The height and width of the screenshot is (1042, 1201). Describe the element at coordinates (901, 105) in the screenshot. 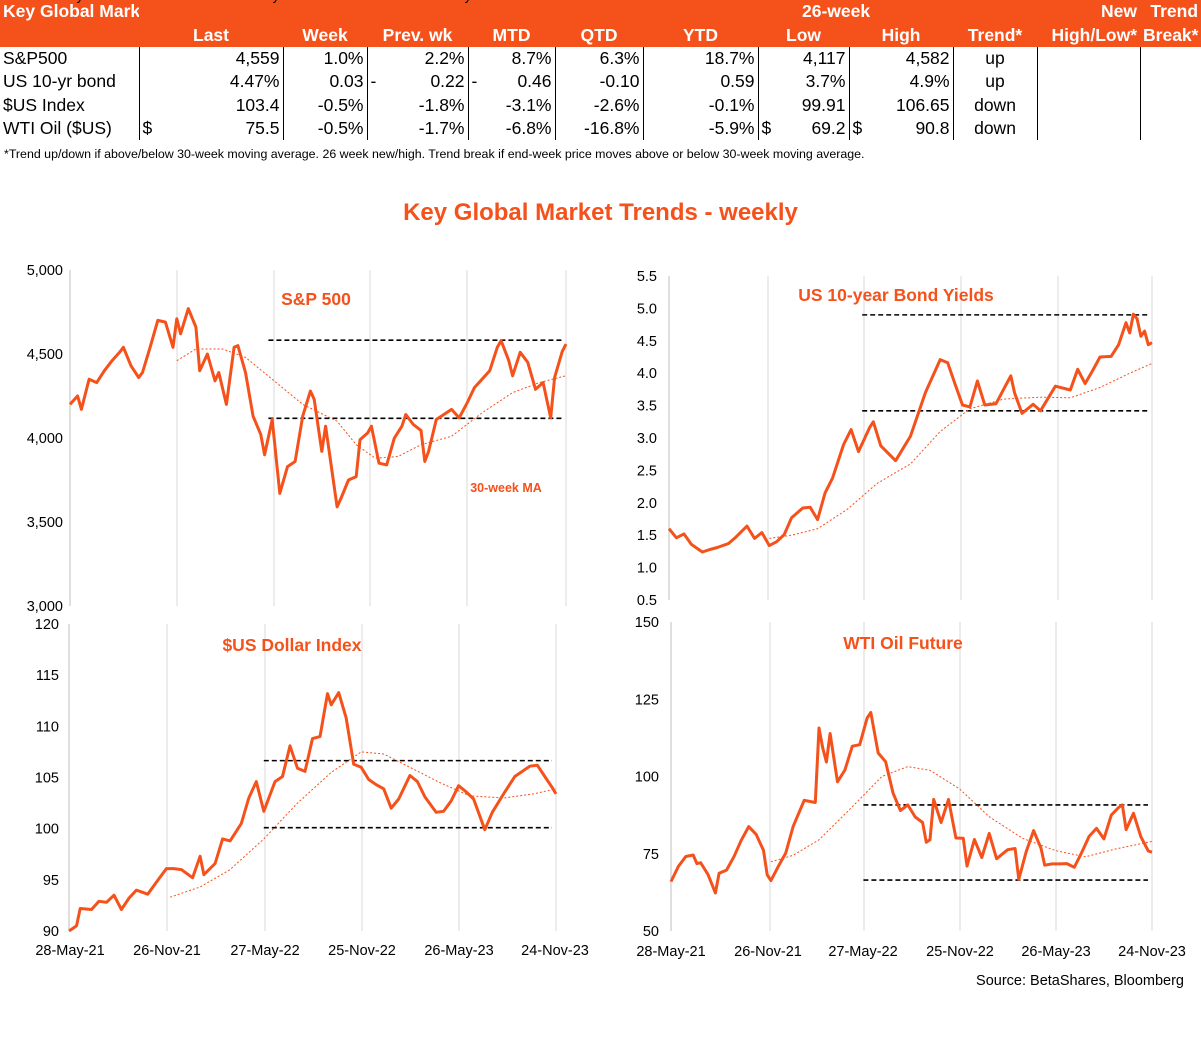

I see `cell-high: 106.65` at that location.